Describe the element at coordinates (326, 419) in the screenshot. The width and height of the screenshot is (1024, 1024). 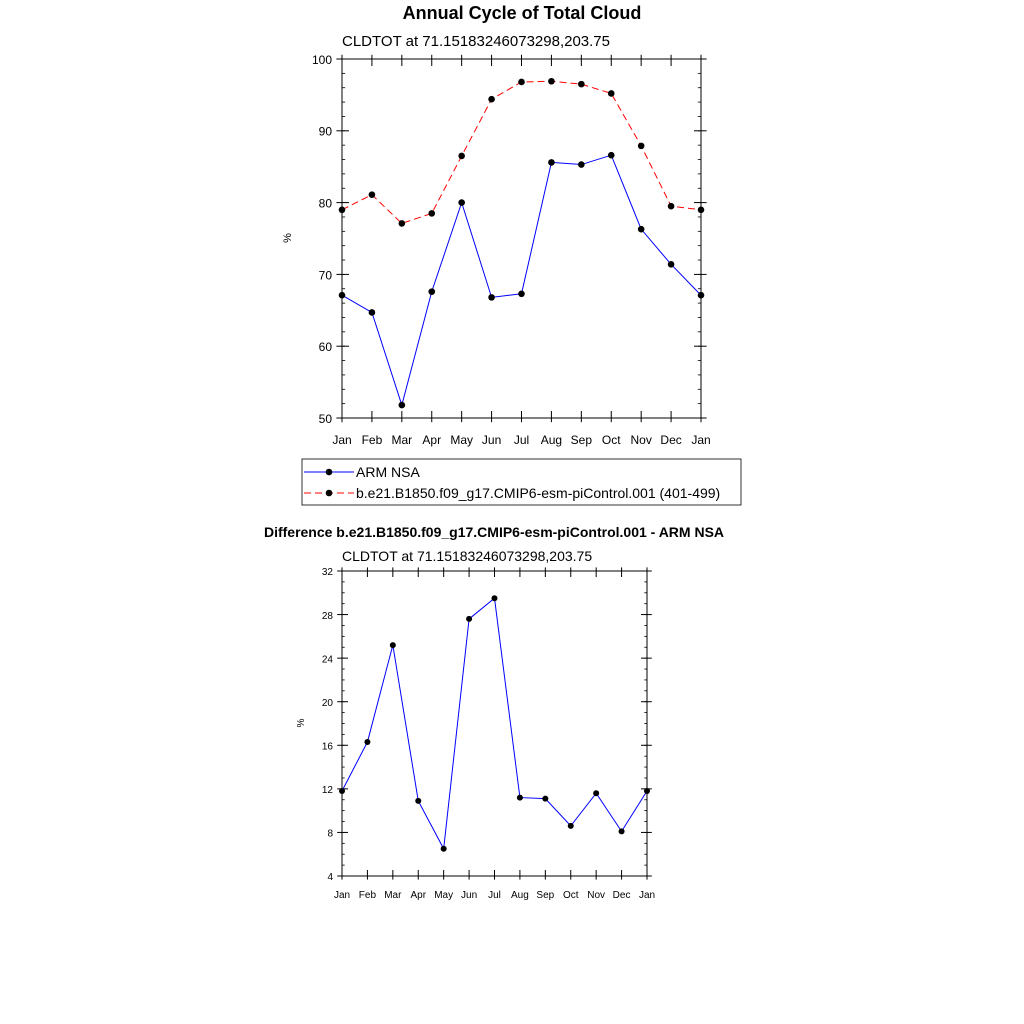
I see `y-tick-label: 50` at that location.